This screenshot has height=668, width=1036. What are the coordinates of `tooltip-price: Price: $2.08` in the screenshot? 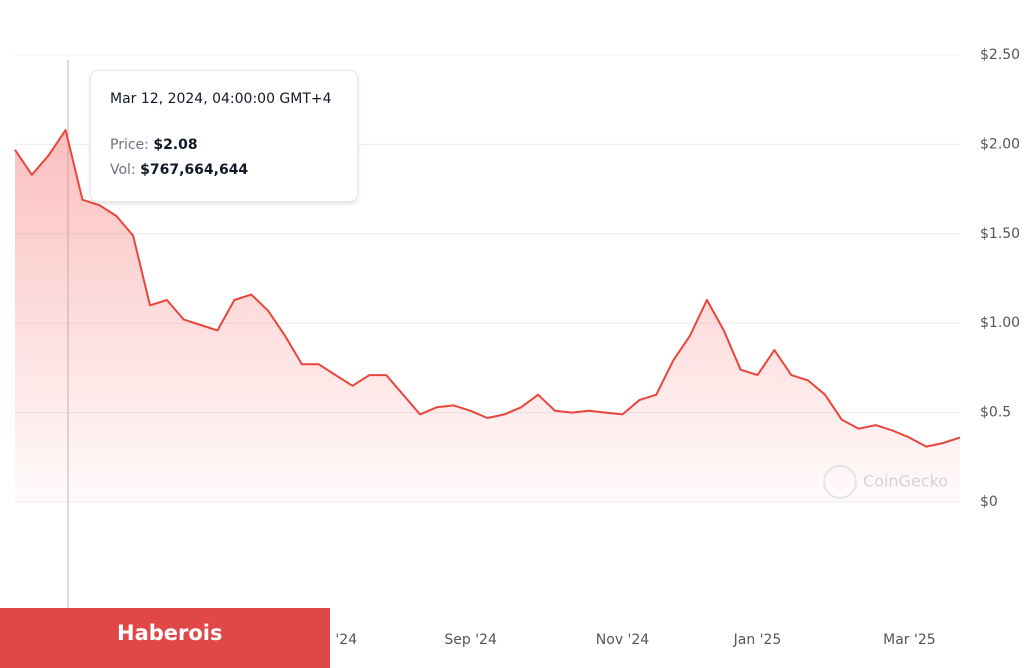 It's located at (154, 145).